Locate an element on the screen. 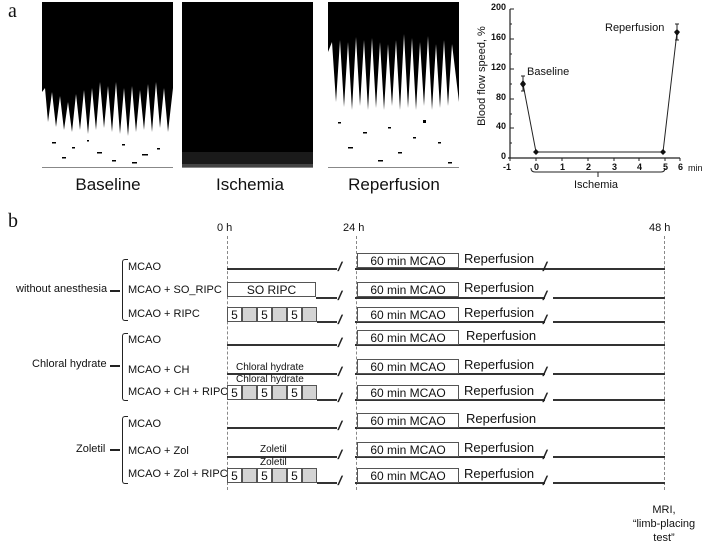 This screenshot has width=711, height=545. spectrogram-label-baseline: Baseline is located at coordinates (108, 184).